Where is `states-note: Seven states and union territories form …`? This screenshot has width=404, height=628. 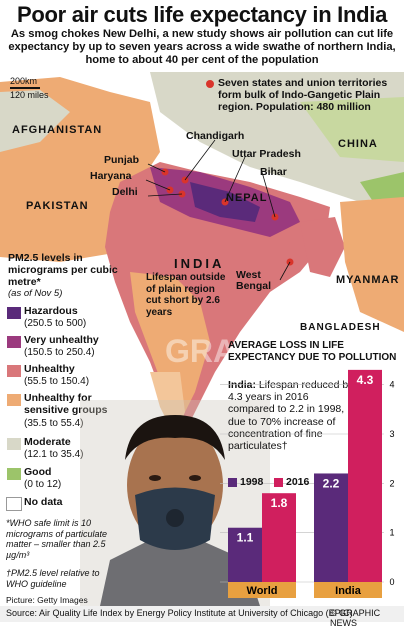 states-note: Seven states and union territories form … is located at coordinates (302, 95).